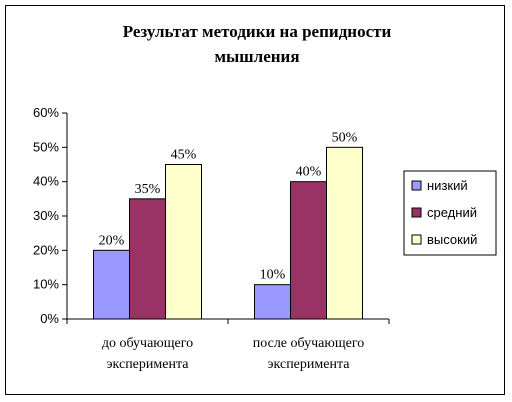  I want to click on y-tick-label: 40%, so click(46, 181).